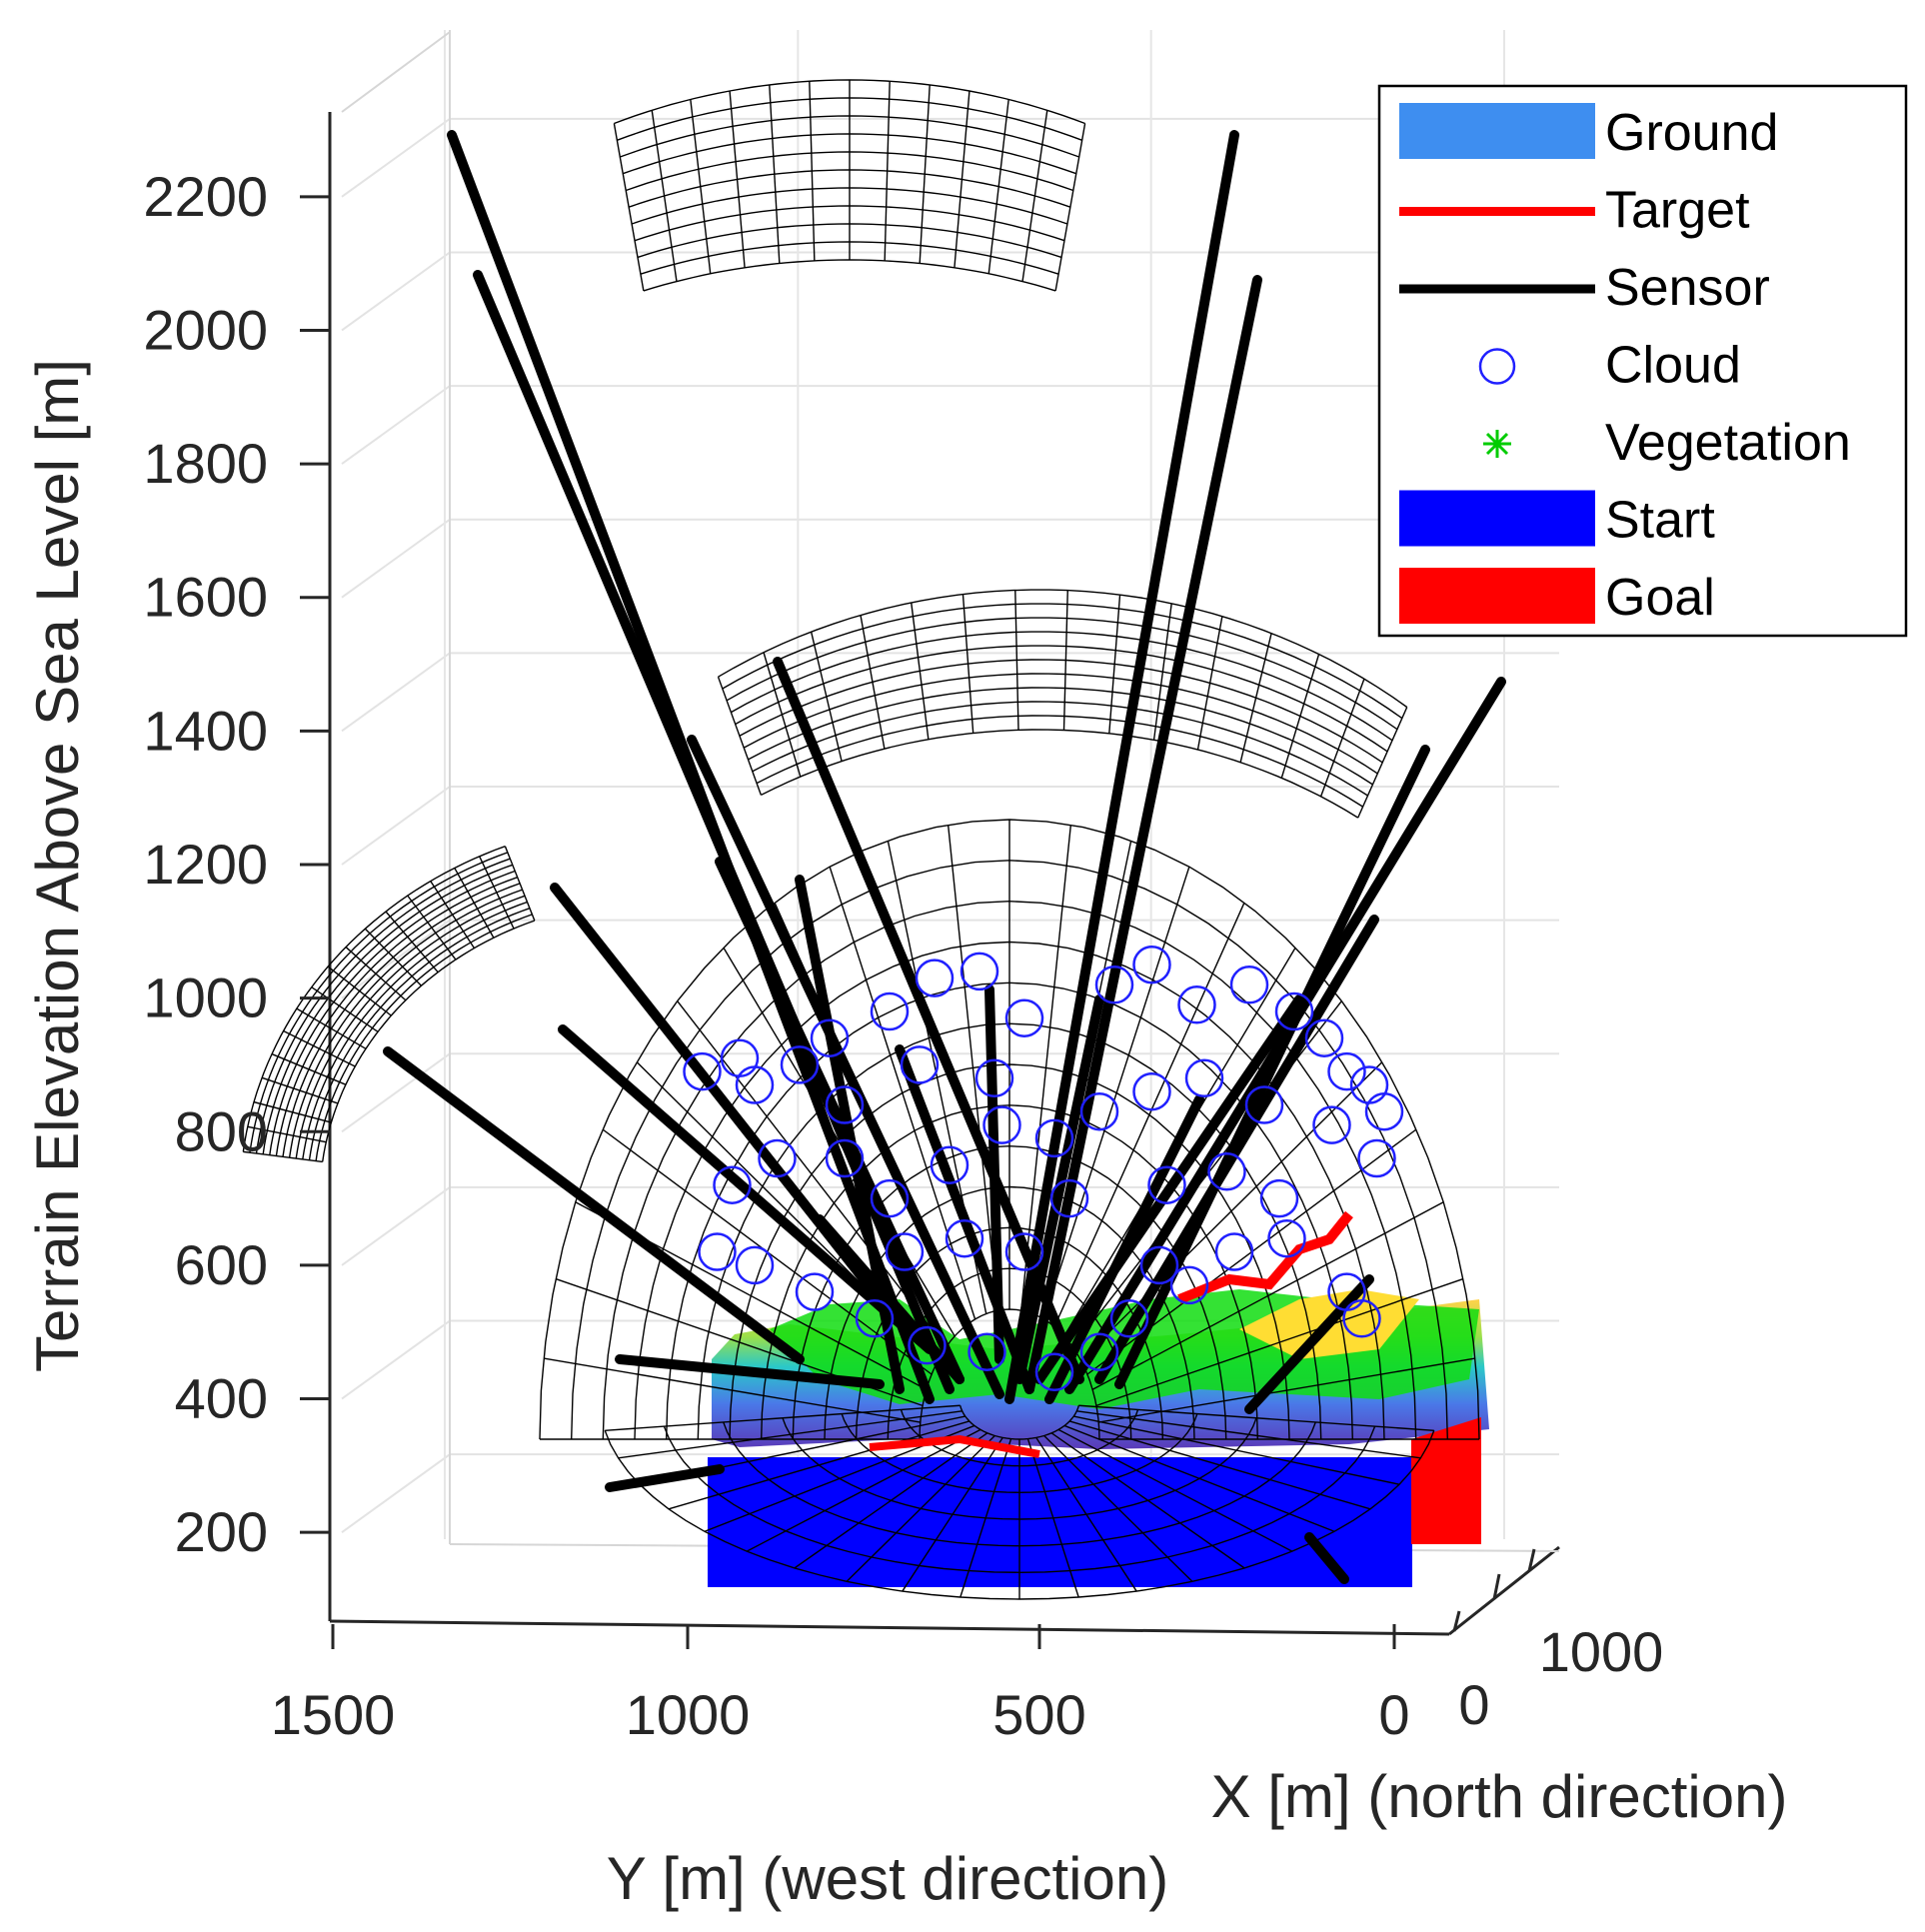 This screenshot has width=1925, height=1932. I want to click on z-grid-line, so click(950, 157).